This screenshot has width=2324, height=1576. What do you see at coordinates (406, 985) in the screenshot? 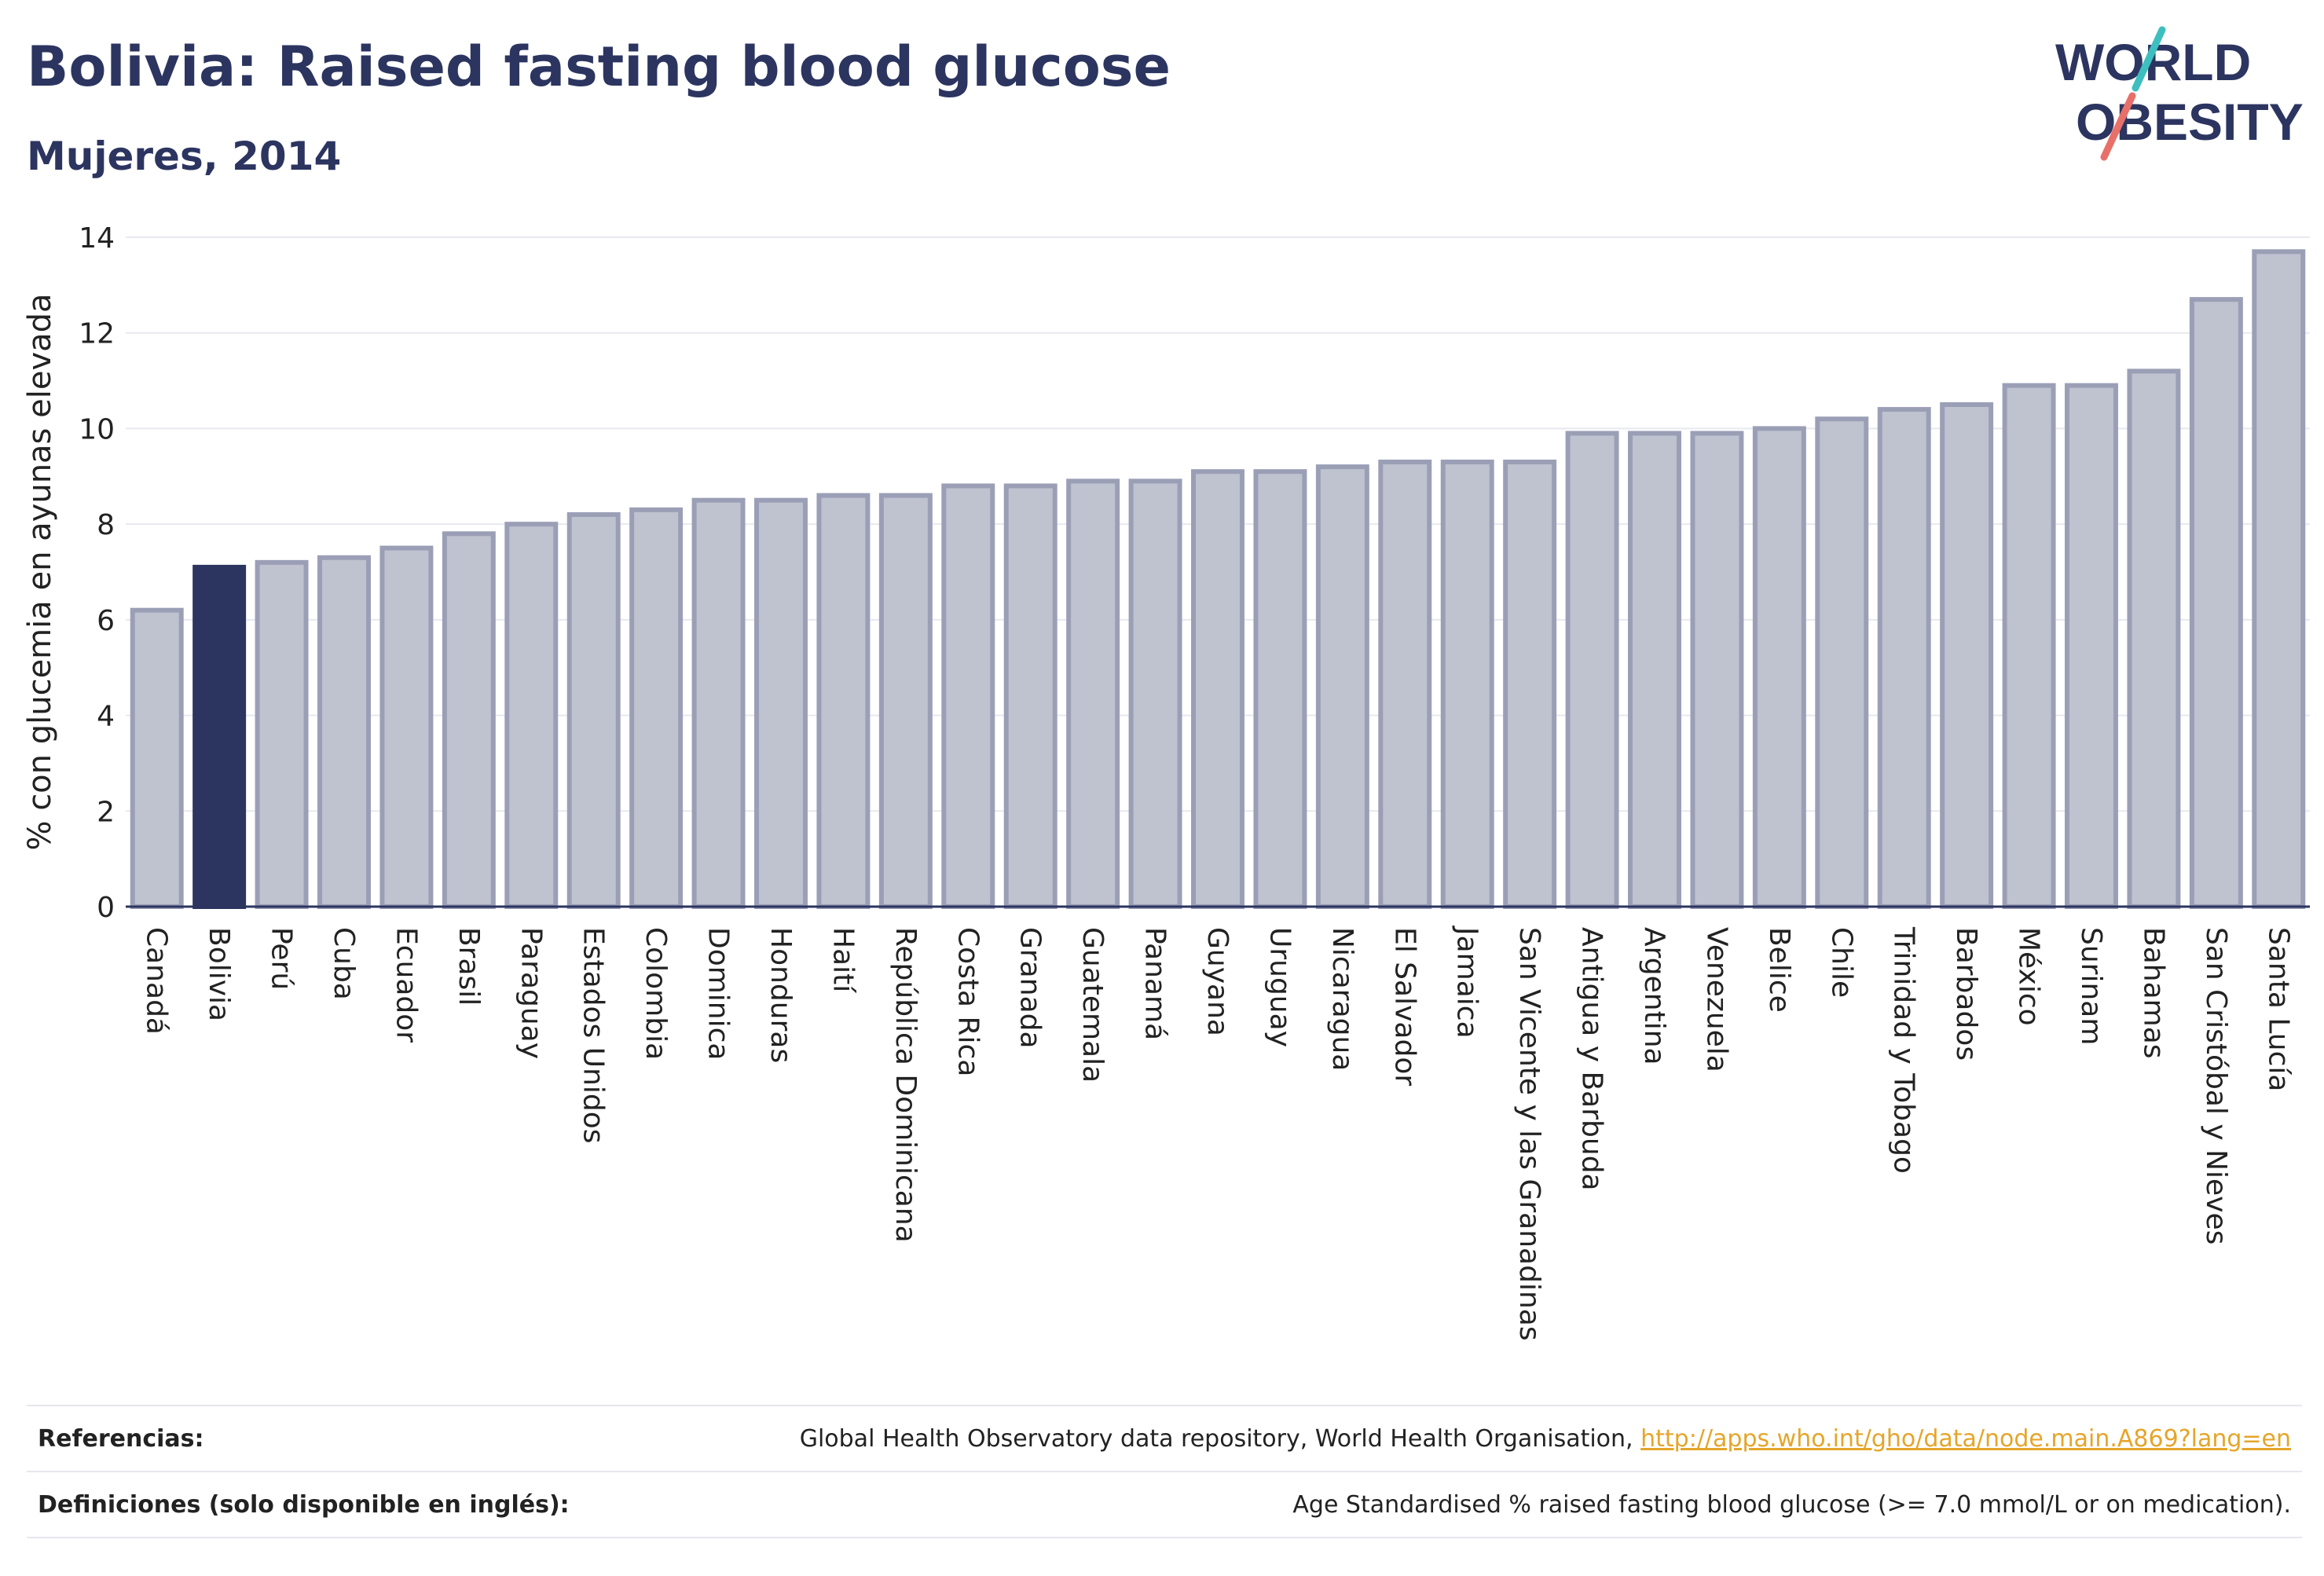
I see `x-tick-label: Ecuador` at bounding box center [406, 985].